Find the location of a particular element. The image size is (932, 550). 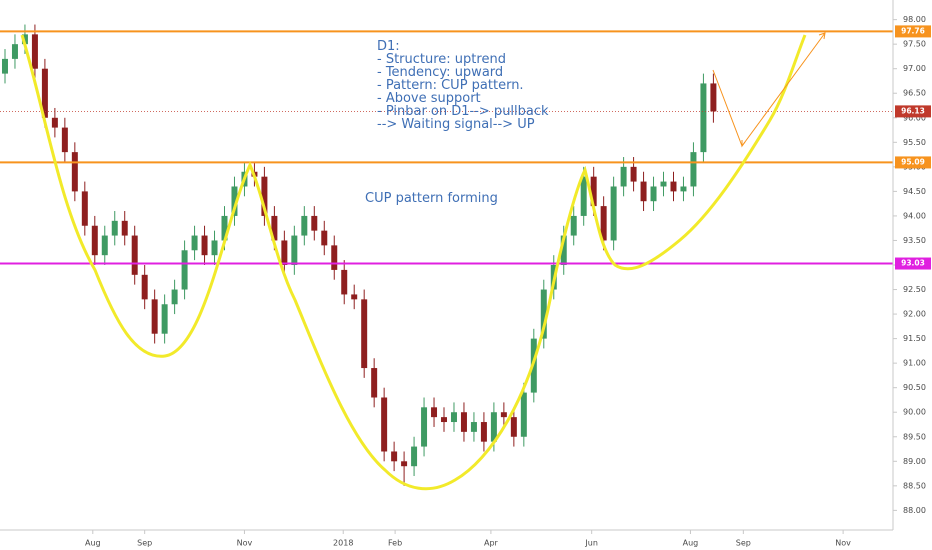

y-tick-label: 89.00 is located at coordinates (914, 461).